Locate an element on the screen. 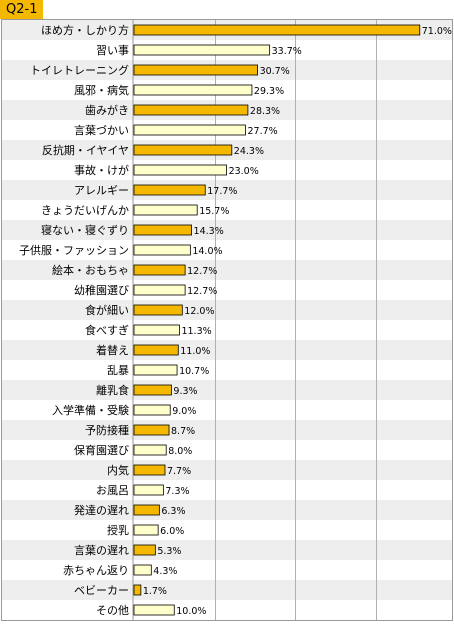 The image size is (454, 637). category-label: 保育園選び is located at coordinates (101, 450).